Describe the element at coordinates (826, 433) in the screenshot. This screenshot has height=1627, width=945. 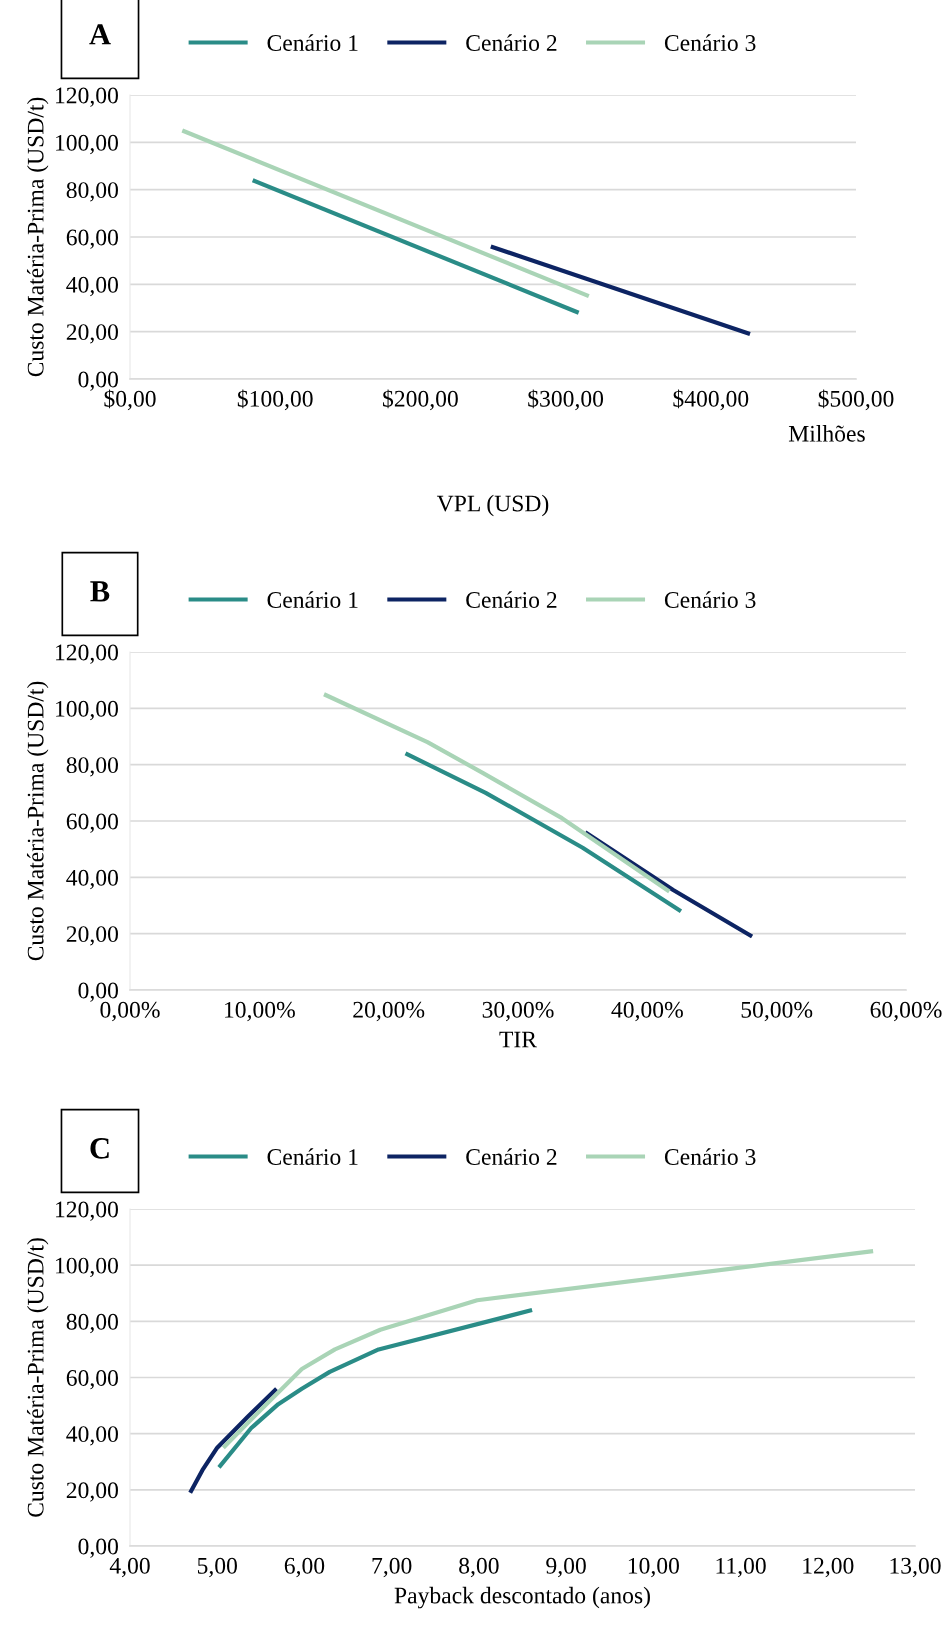
I see `text: Milhões` at that location.